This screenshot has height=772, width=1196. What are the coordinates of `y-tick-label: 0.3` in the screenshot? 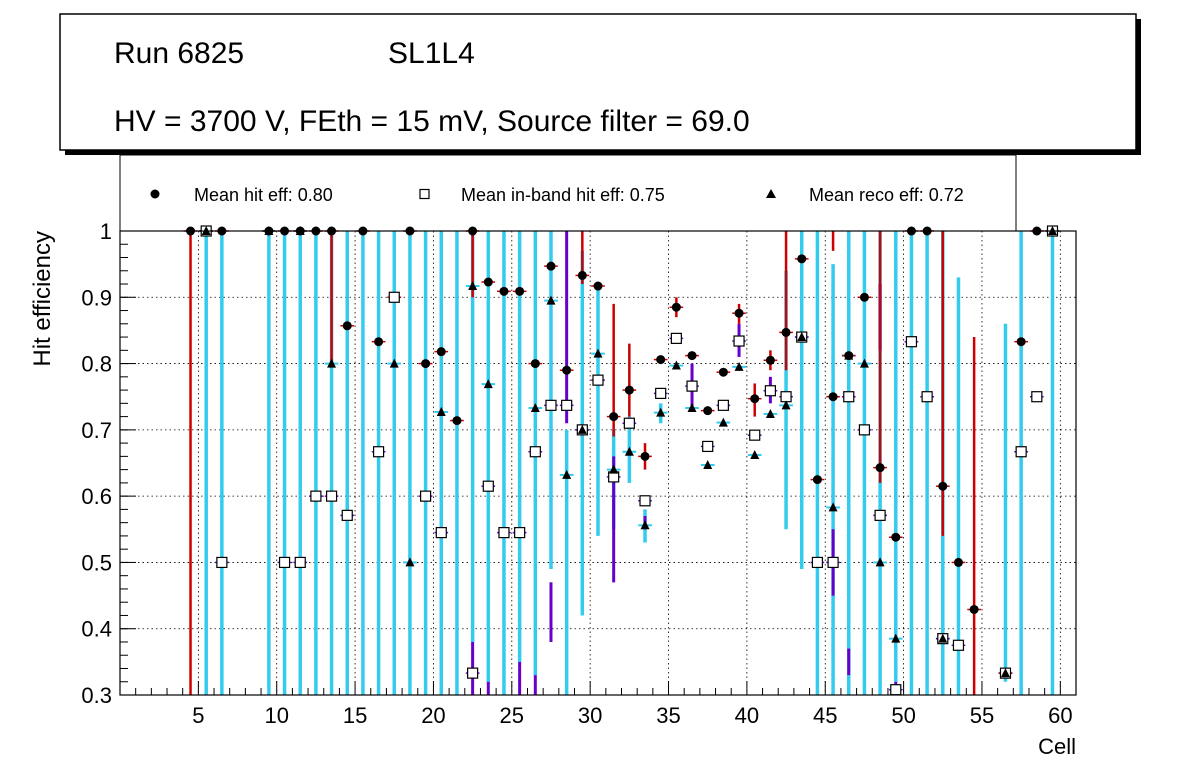 It's located at (96, 695).